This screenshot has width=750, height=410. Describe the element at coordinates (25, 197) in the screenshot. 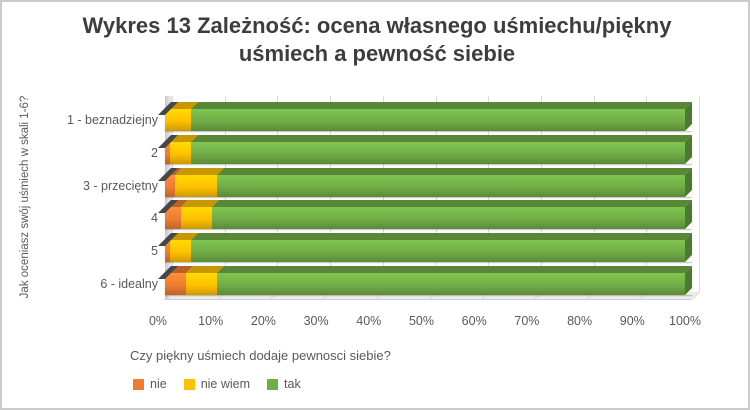

I see `y-axis-title: Jak oceniasz swój uśmiech w skali 1-6?` at that location.